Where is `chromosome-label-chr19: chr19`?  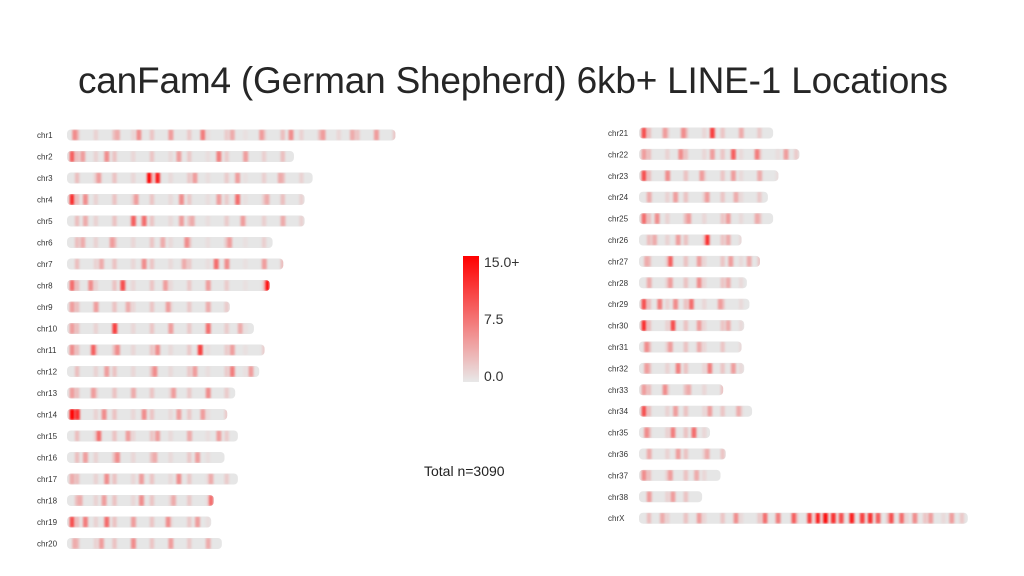 chromosome-label-chr19: chr19 is located at coordinates (47, 522).